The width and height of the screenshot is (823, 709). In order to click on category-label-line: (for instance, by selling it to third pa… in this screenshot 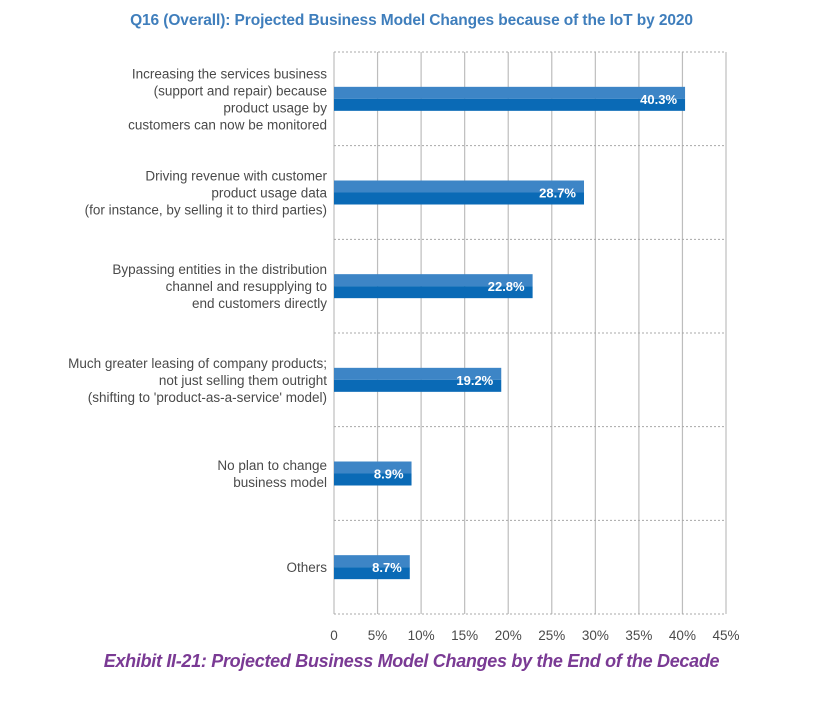, I will do `click(206, 210)`.